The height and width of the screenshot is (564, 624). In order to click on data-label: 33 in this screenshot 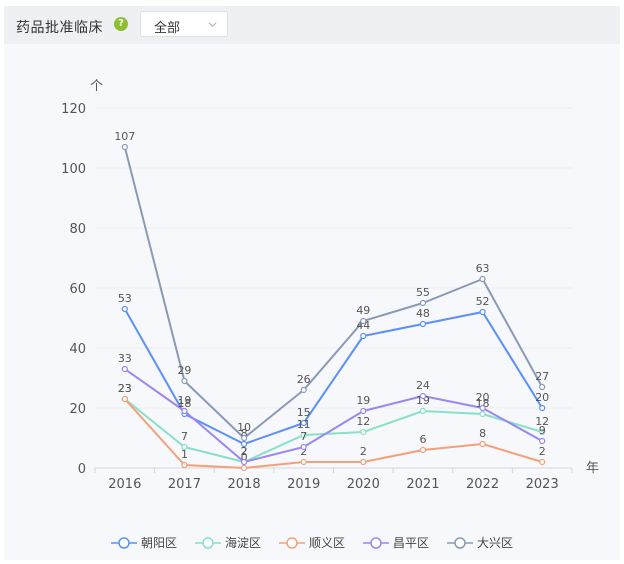, I will do `click(125, 358)`.